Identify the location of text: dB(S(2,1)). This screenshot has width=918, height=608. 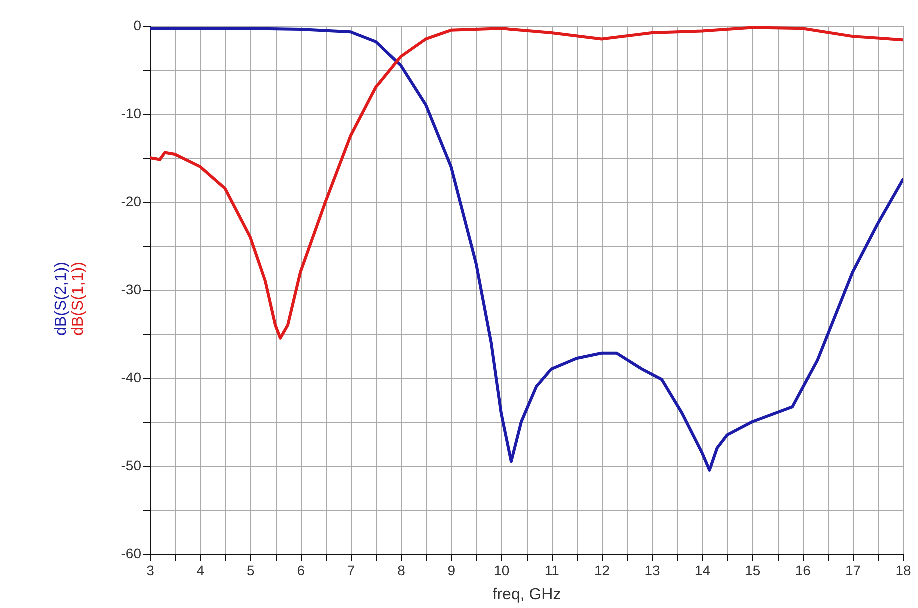
(61, 299).